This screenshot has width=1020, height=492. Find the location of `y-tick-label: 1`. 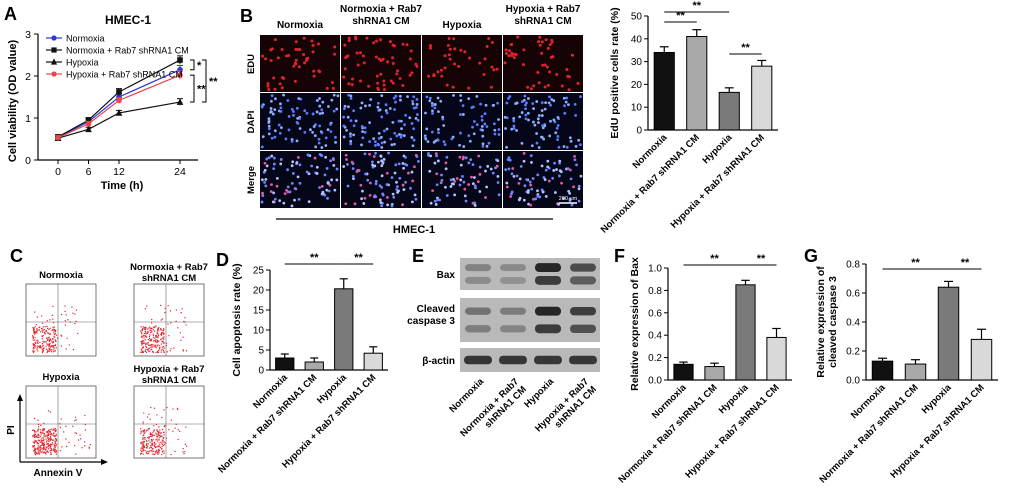

y-tick-label: 1 is located at coordinates (28, 119).